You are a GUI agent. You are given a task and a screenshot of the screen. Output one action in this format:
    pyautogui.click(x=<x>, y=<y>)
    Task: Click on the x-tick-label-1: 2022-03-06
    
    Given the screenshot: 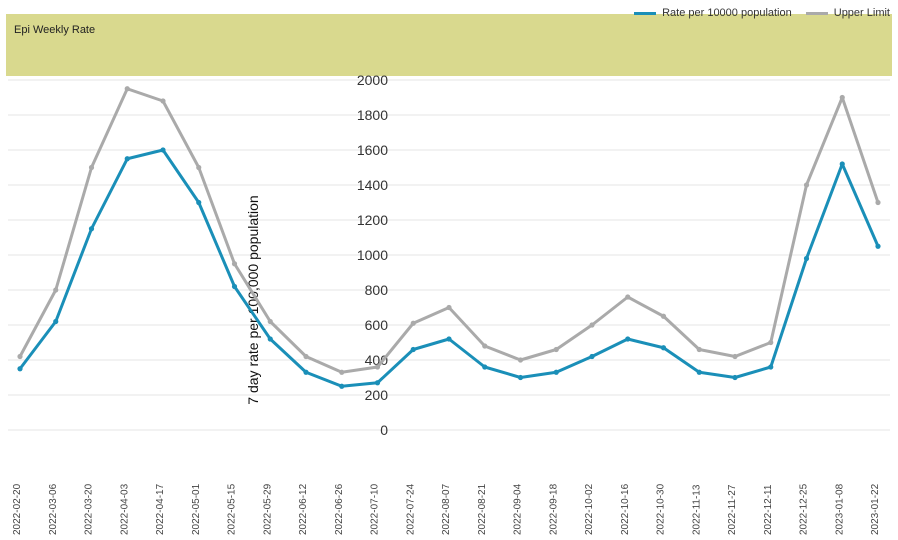 What is the action you would take?
    pyautogui.click(x=53, y=509)
    